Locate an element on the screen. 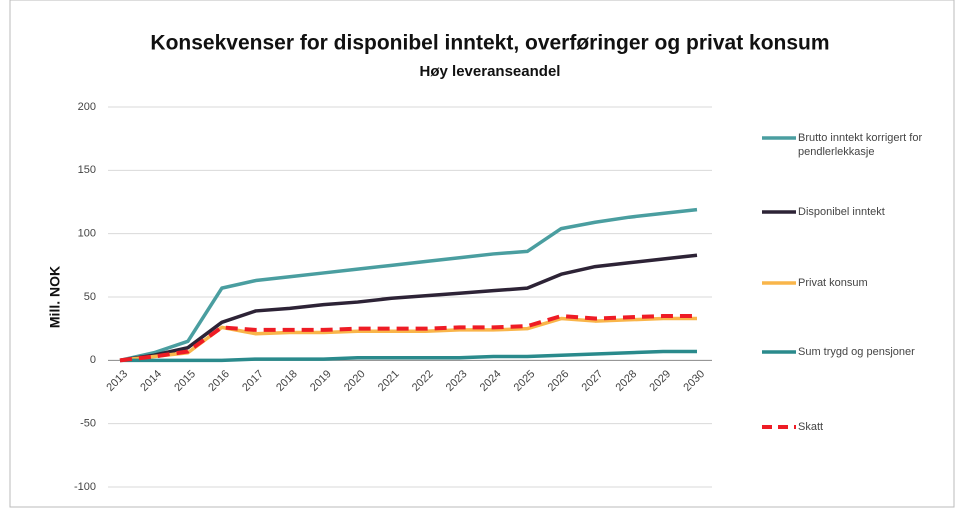  x-tick-label: 2016 is located at coordinates (219, 381).